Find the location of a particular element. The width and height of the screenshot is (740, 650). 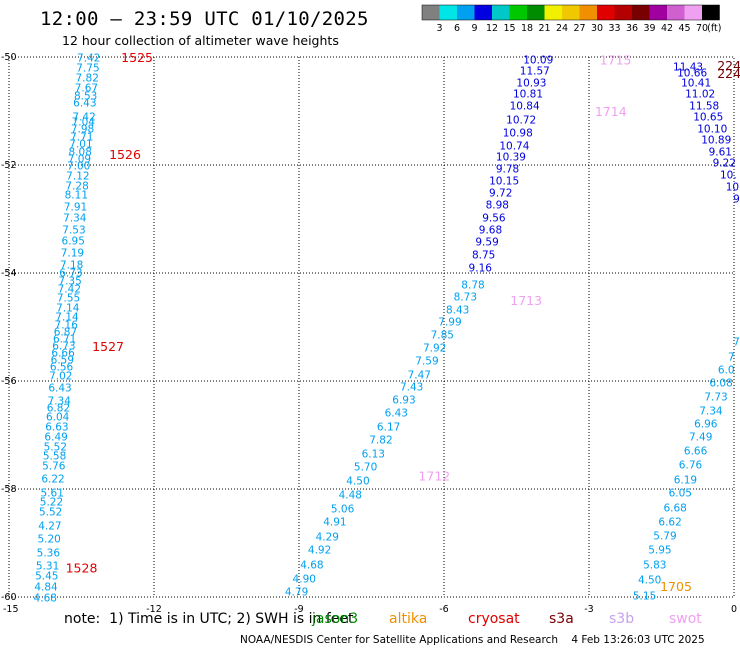

swh-value: 7.73 is located at coordinates (715, 398).